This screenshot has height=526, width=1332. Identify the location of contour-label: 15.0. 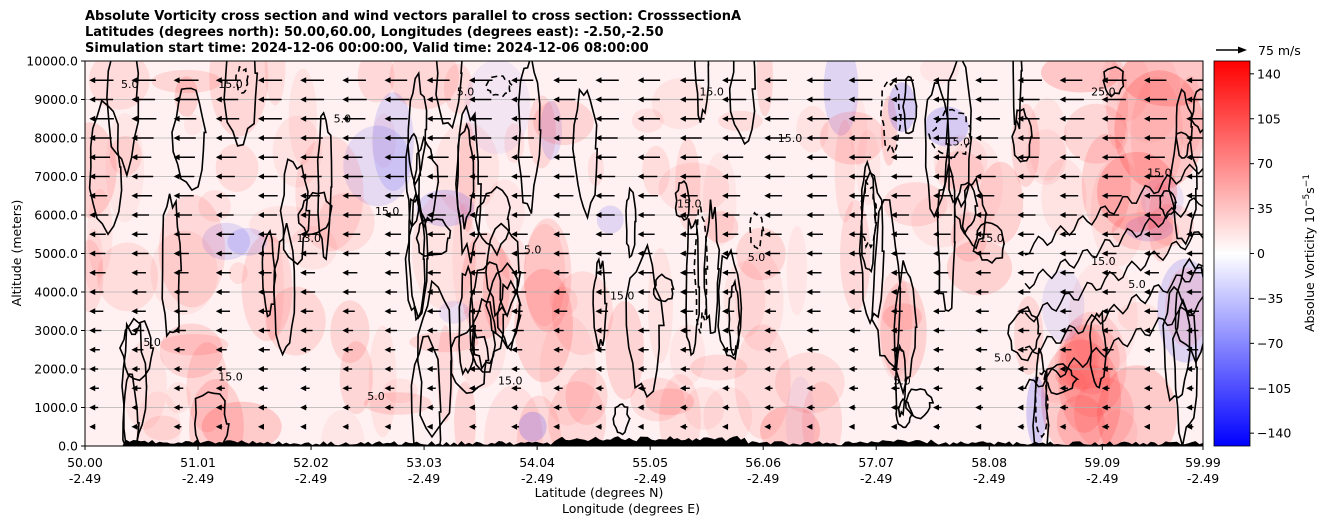
(1159, 173).